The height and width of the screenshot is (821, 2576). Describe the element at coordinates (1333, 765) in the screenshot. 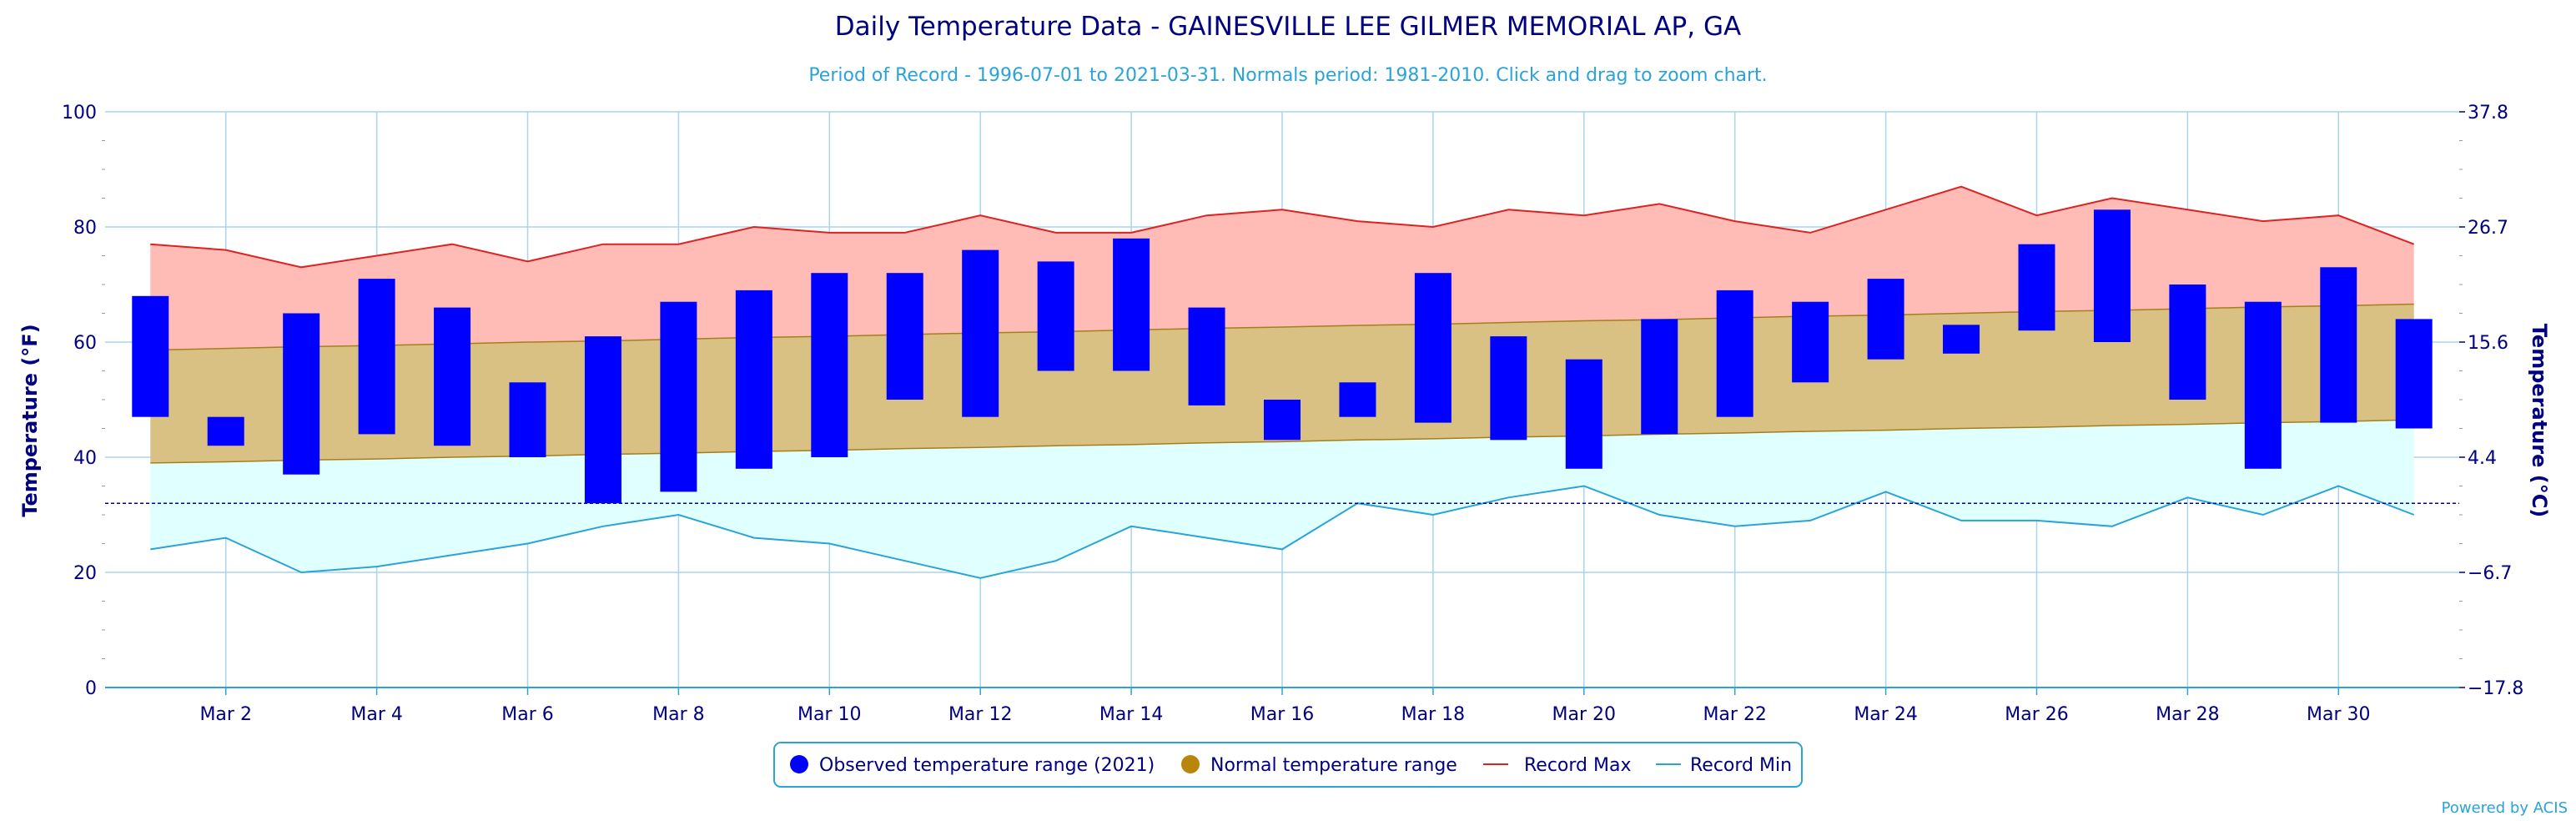

I see `legend-normal-label: Normal temperature range` at that location.